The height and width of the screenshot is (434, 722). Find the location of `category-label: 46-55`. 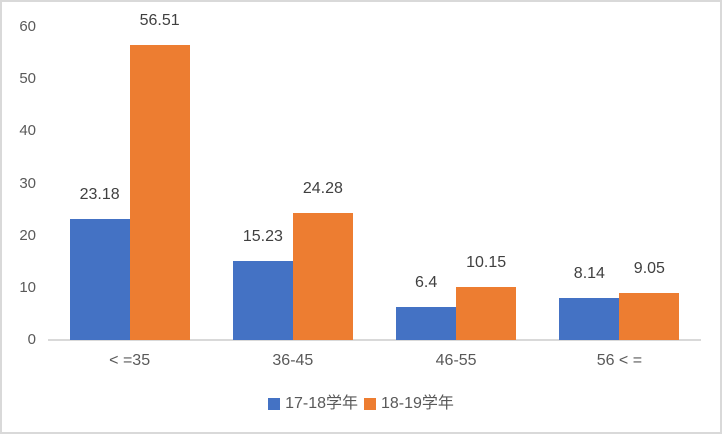

category-label: 46-55 is located at coordinates (456, 360).